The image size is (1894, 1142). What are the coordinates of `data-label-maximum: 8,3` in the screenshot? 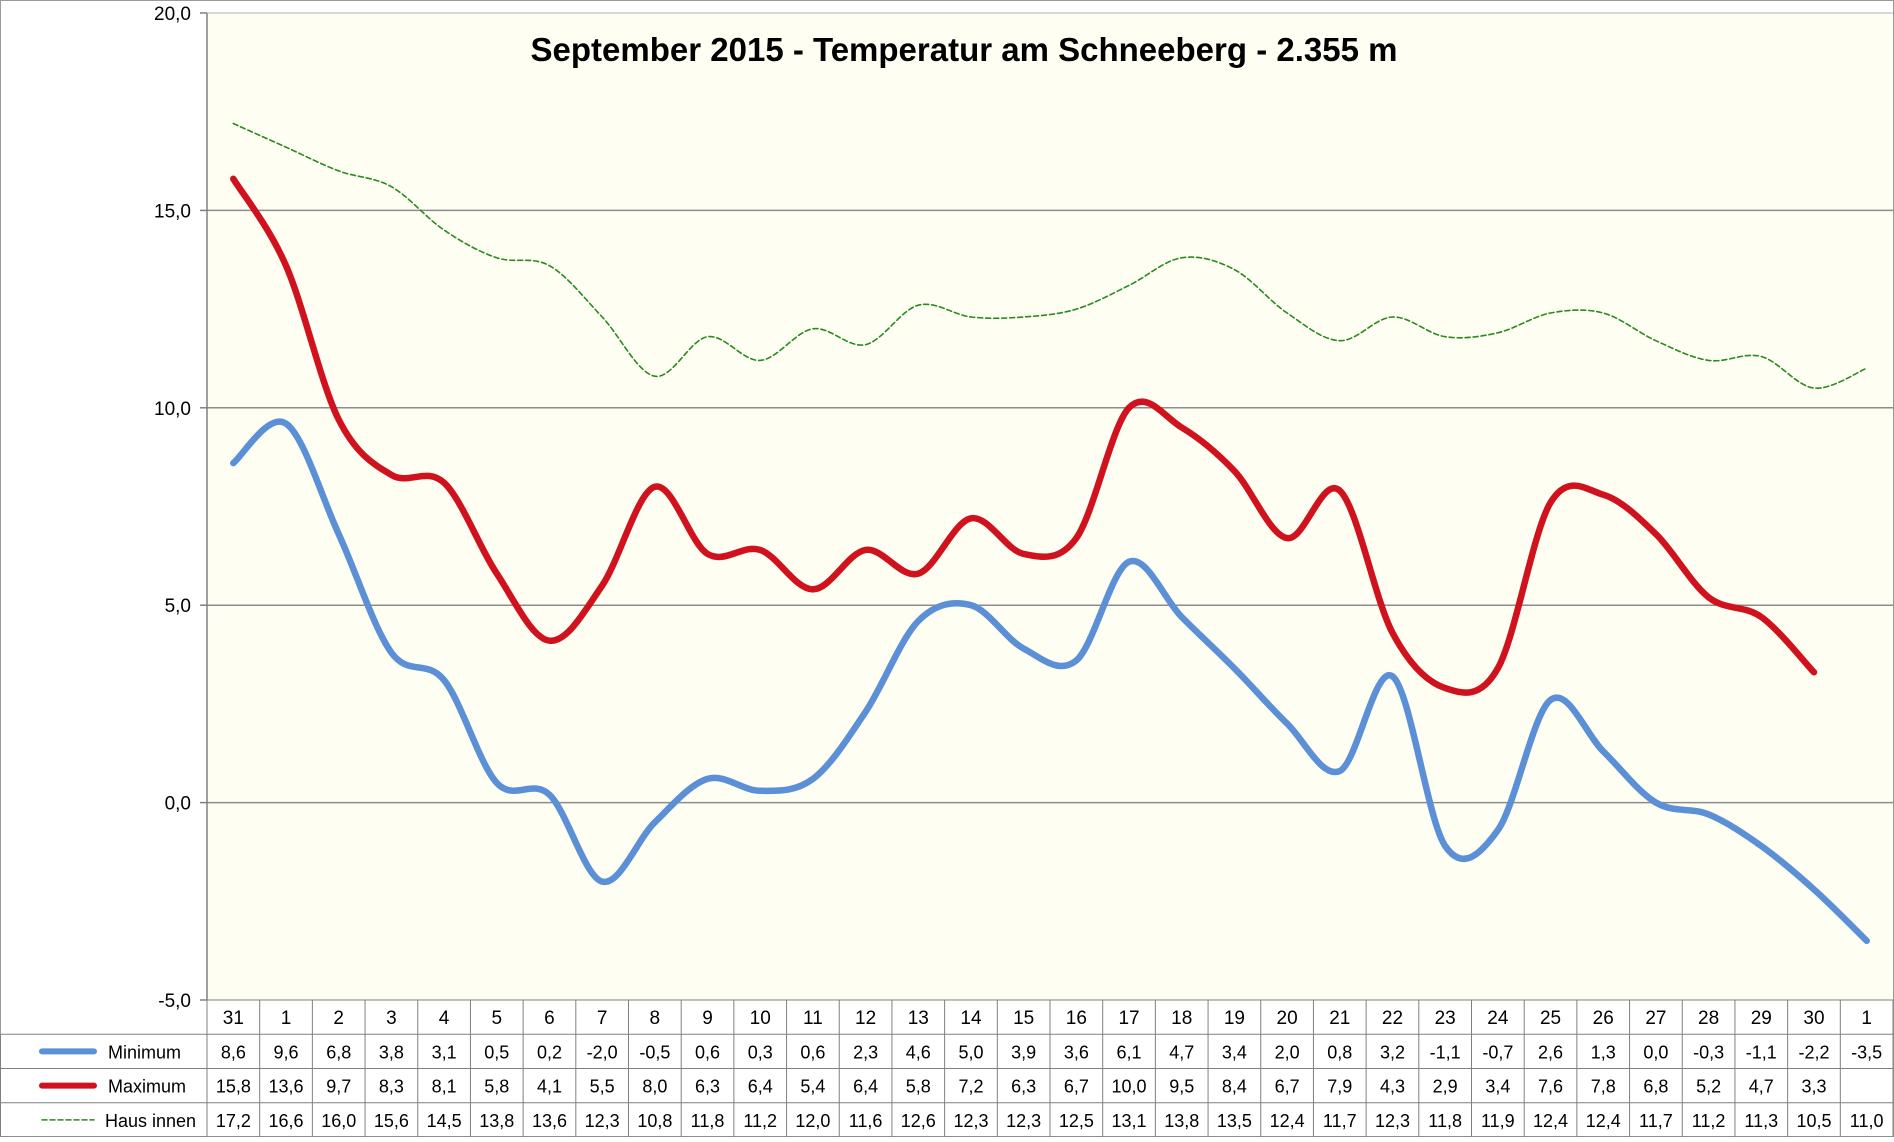 It's located at (391, 1087).